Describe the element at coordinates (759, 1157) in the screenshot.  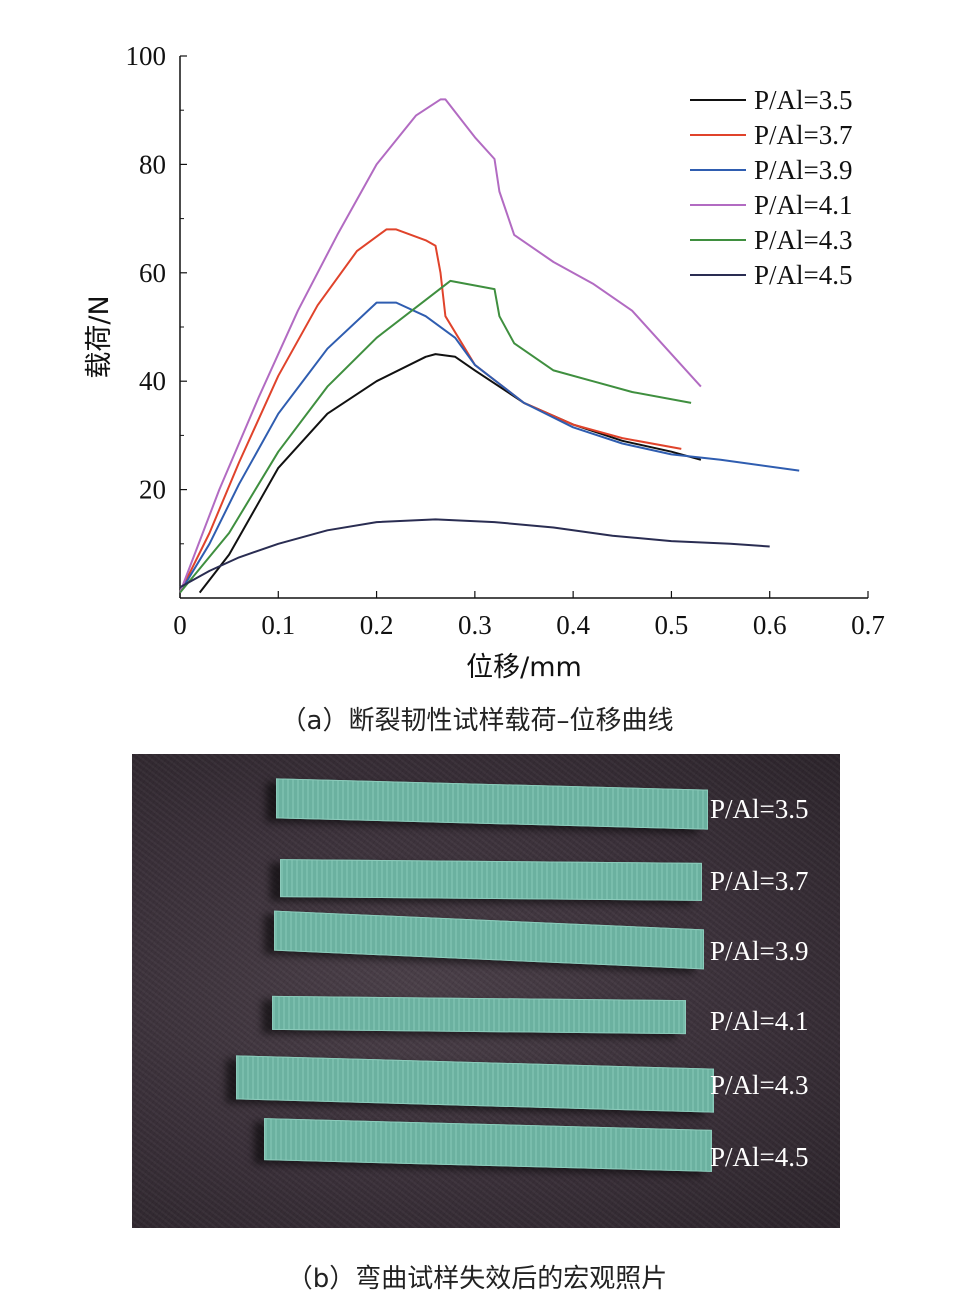
I see `photo-label-4-5: P/Al=4.5` at that location.